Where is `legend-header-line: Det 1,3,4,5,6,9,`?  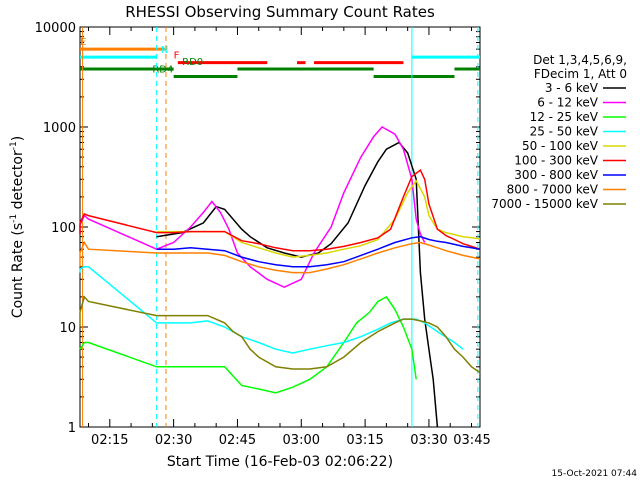 legend-header-line: Det 1,3,4,5,6,9, is located at coordinates (580, 60).